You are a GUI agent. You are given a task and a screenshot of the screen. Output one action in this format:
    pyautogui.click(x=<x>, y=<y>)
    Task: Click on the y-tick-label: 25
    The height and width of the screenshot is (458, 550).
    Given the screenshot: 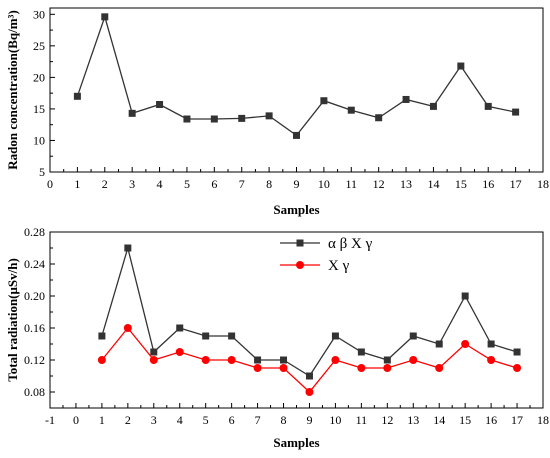 What is the action you would take?
    pyautogui.click(x=39, y=46)
    